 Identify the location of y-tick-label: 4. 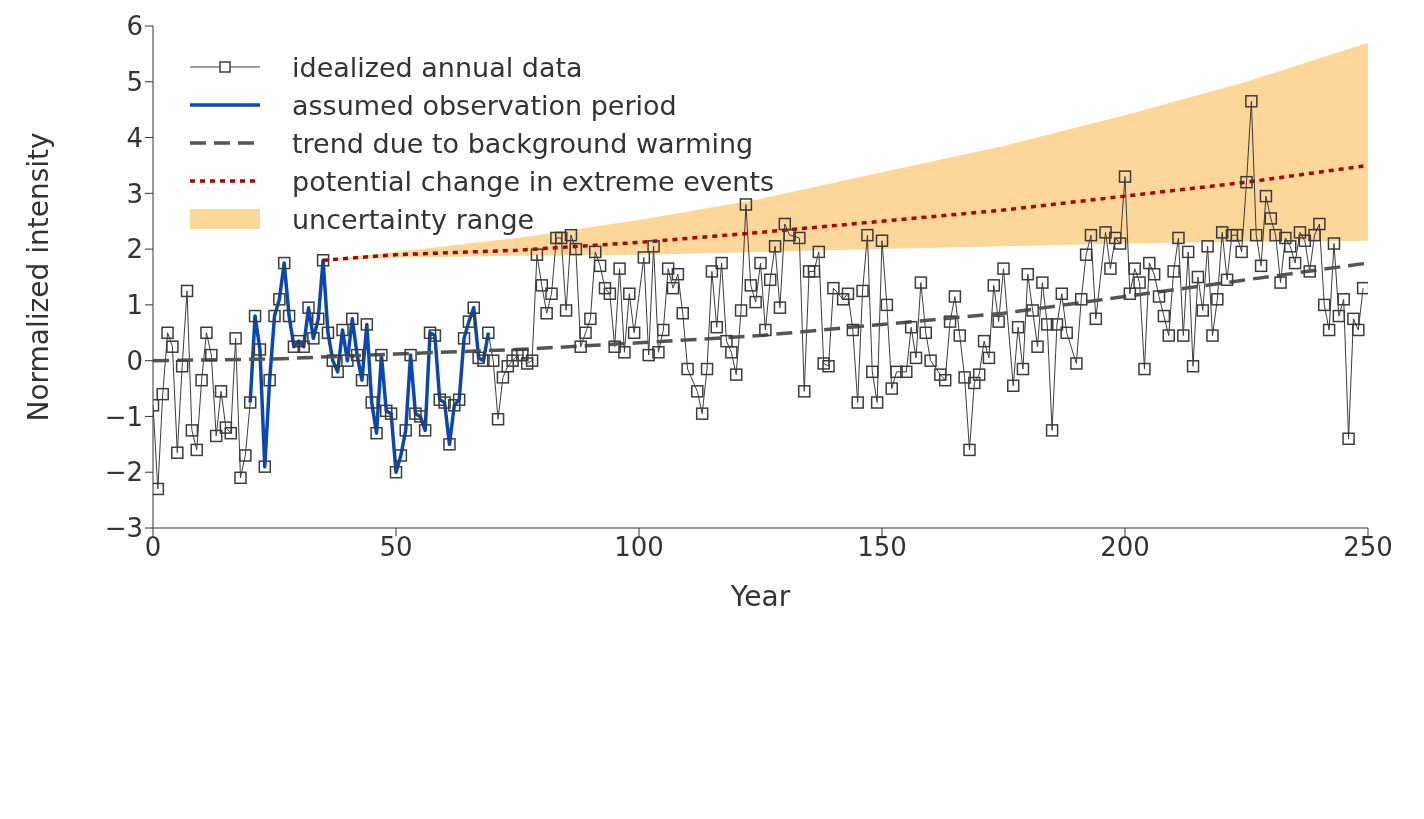
(134, 137).